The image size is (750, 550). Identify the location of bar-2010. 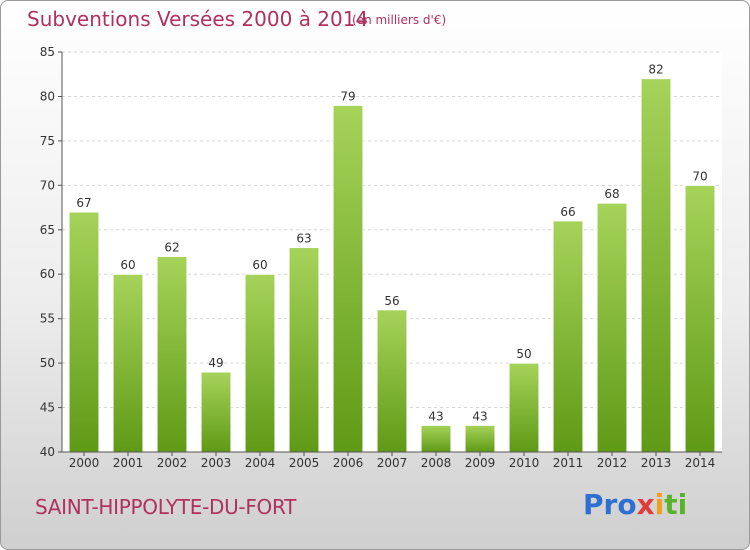
(524, 407).